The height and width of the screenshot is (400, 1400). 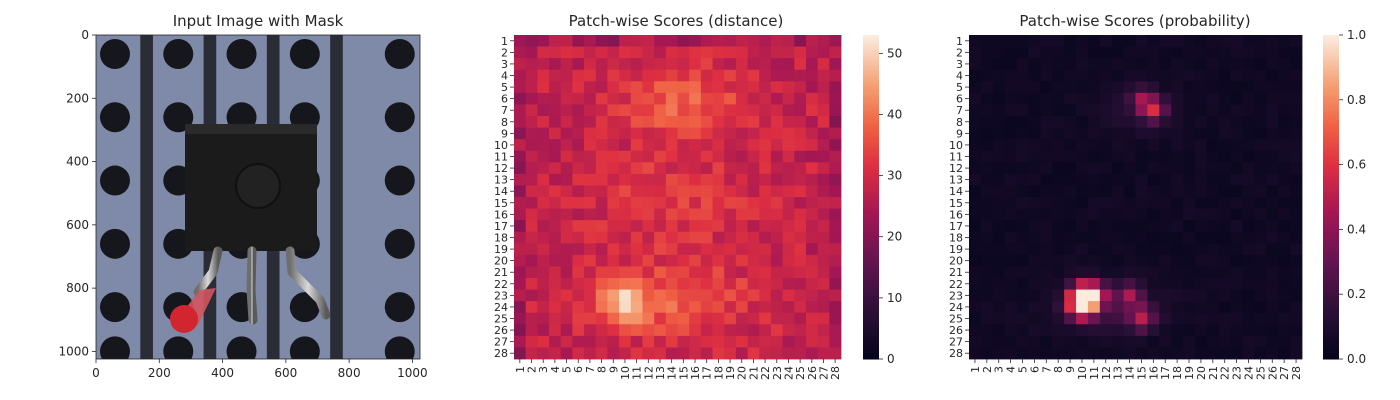 I want to click on row-tick-label: 25, so click(x=956, y=319).